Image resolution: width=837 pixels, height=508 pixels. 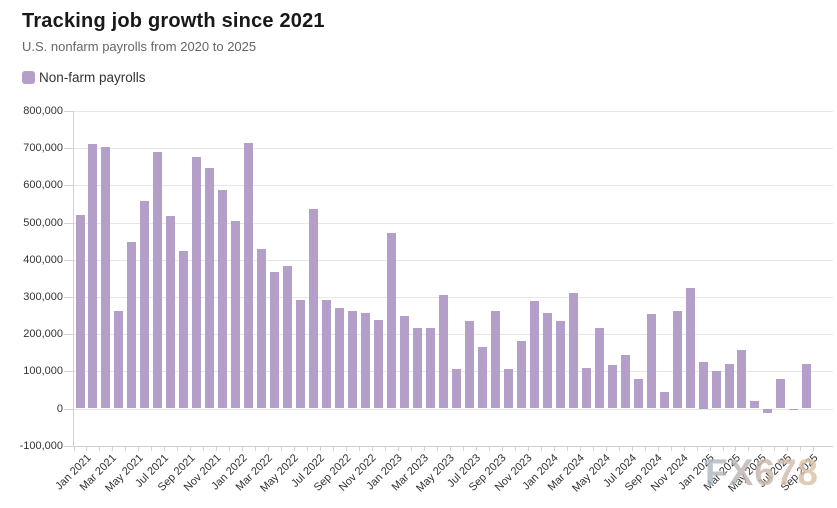 I want to click on legend-label: Non-farm payrolls, so click(x=92, y=77).